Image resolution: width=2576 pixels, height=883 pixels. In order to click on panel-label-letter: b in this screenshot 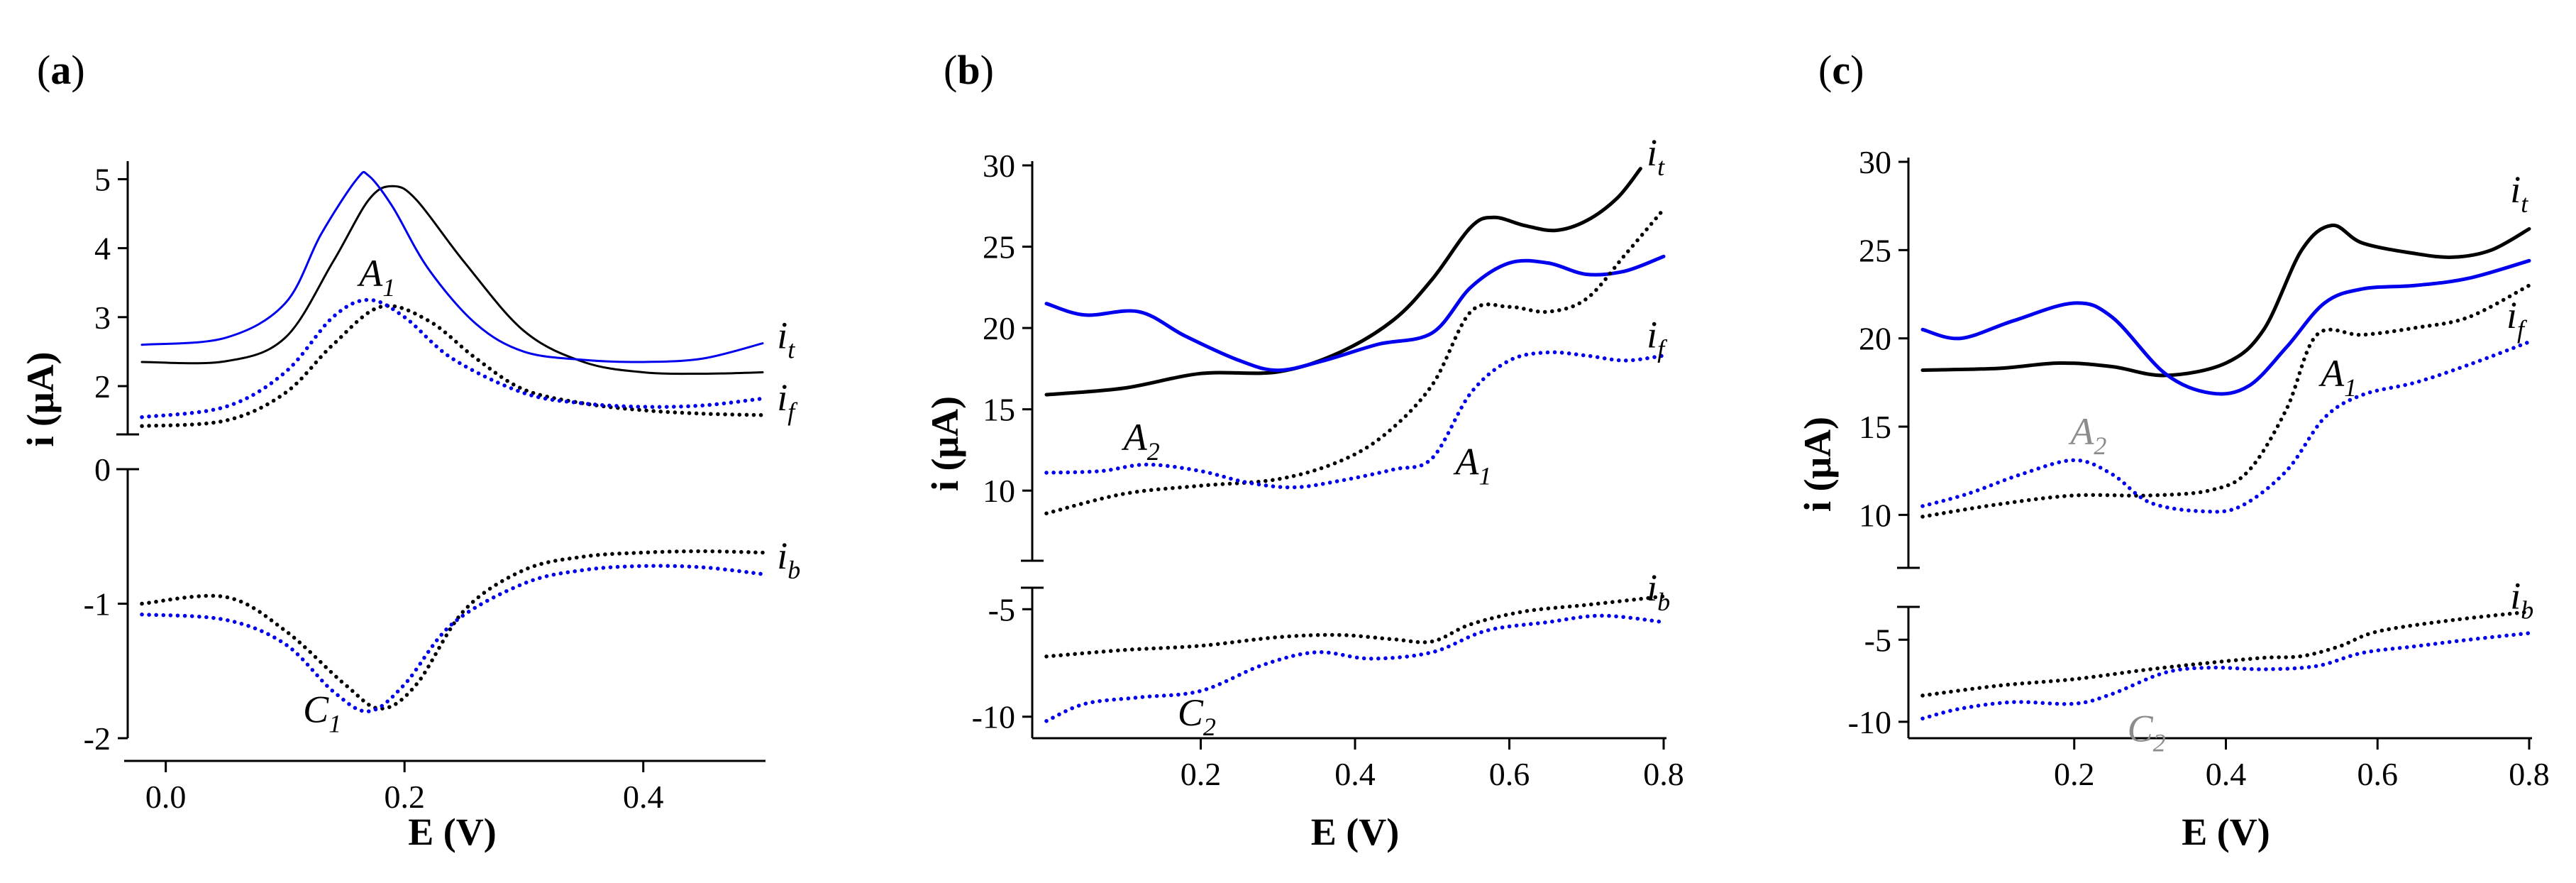, I will do `click(968, 70)`.